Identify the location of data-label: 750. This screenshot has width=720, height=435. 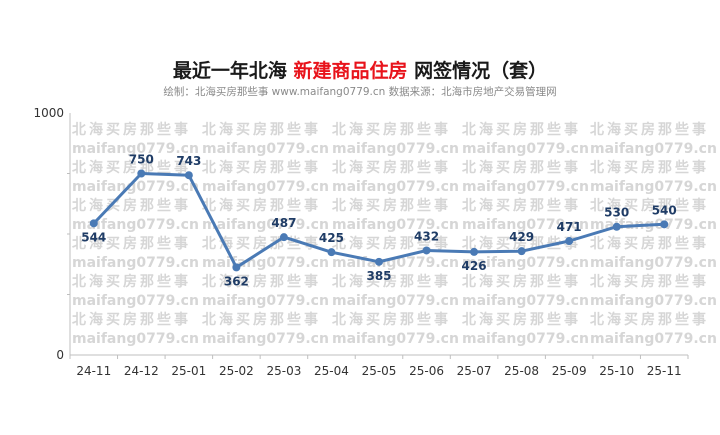
(141, 160).